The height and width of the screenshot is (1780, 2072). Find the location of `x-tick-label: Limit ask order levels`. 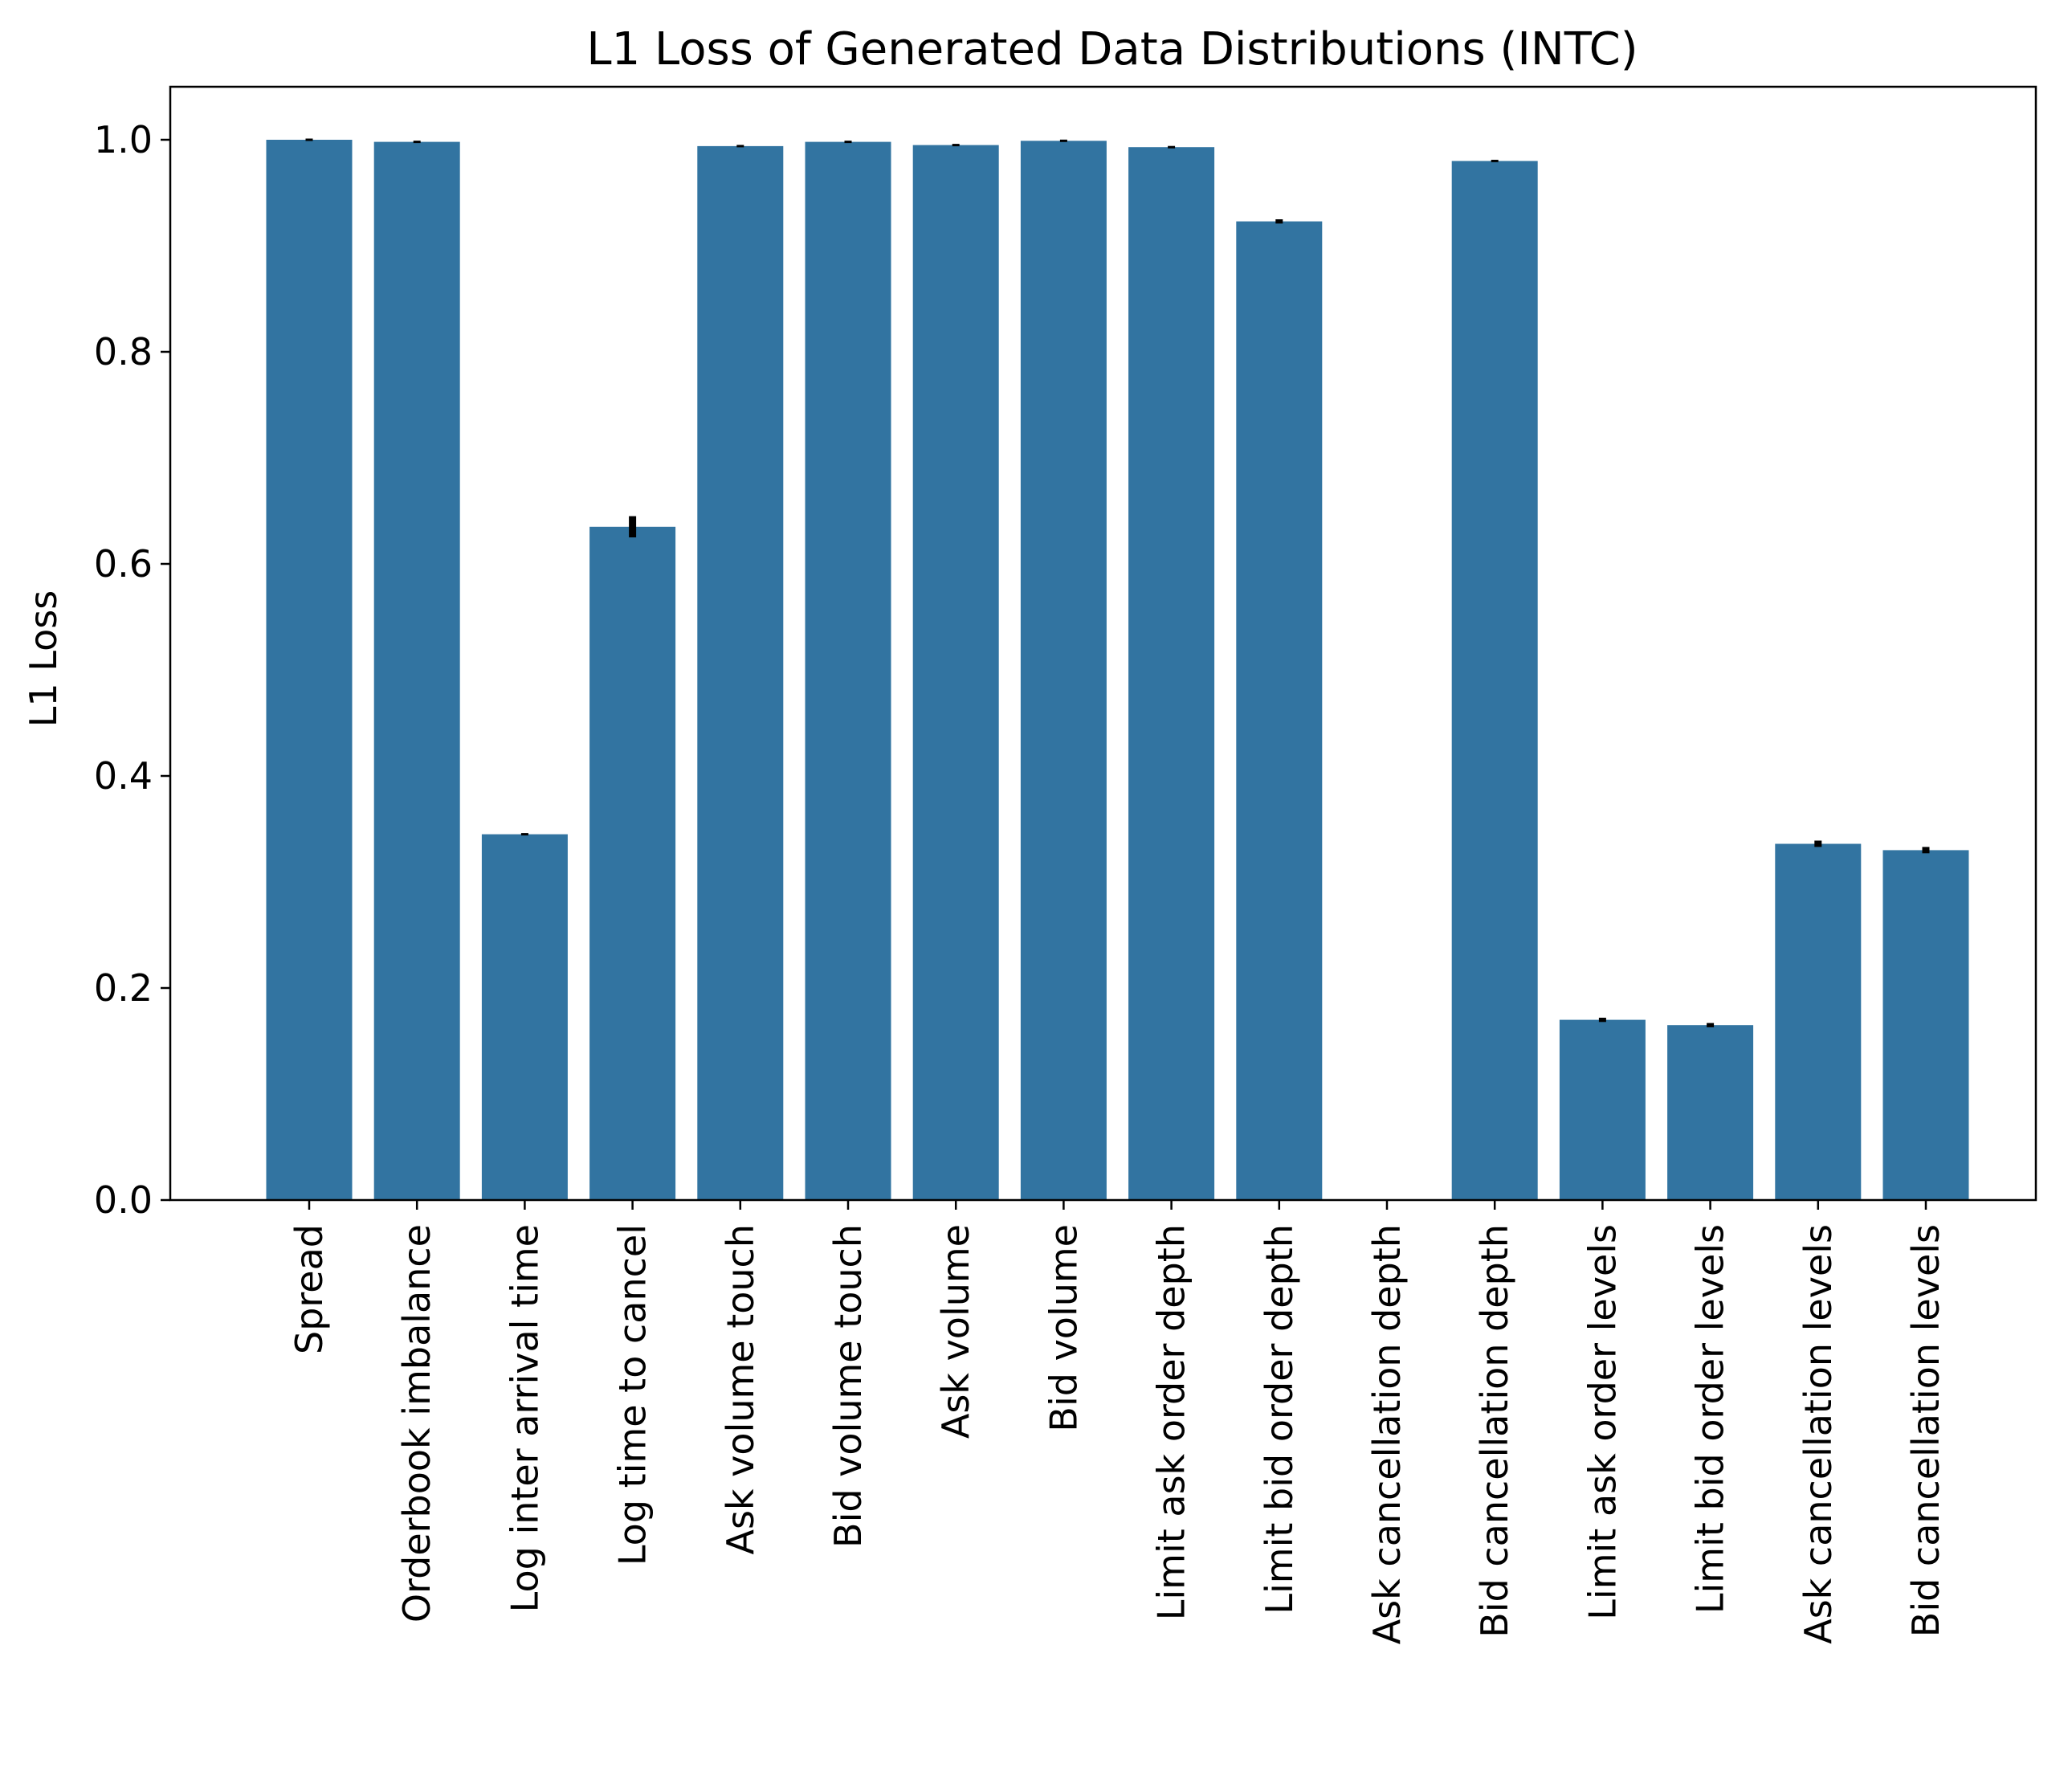

x-tick-label: Limit ask order levels is located at coordinates (1602, 1422).